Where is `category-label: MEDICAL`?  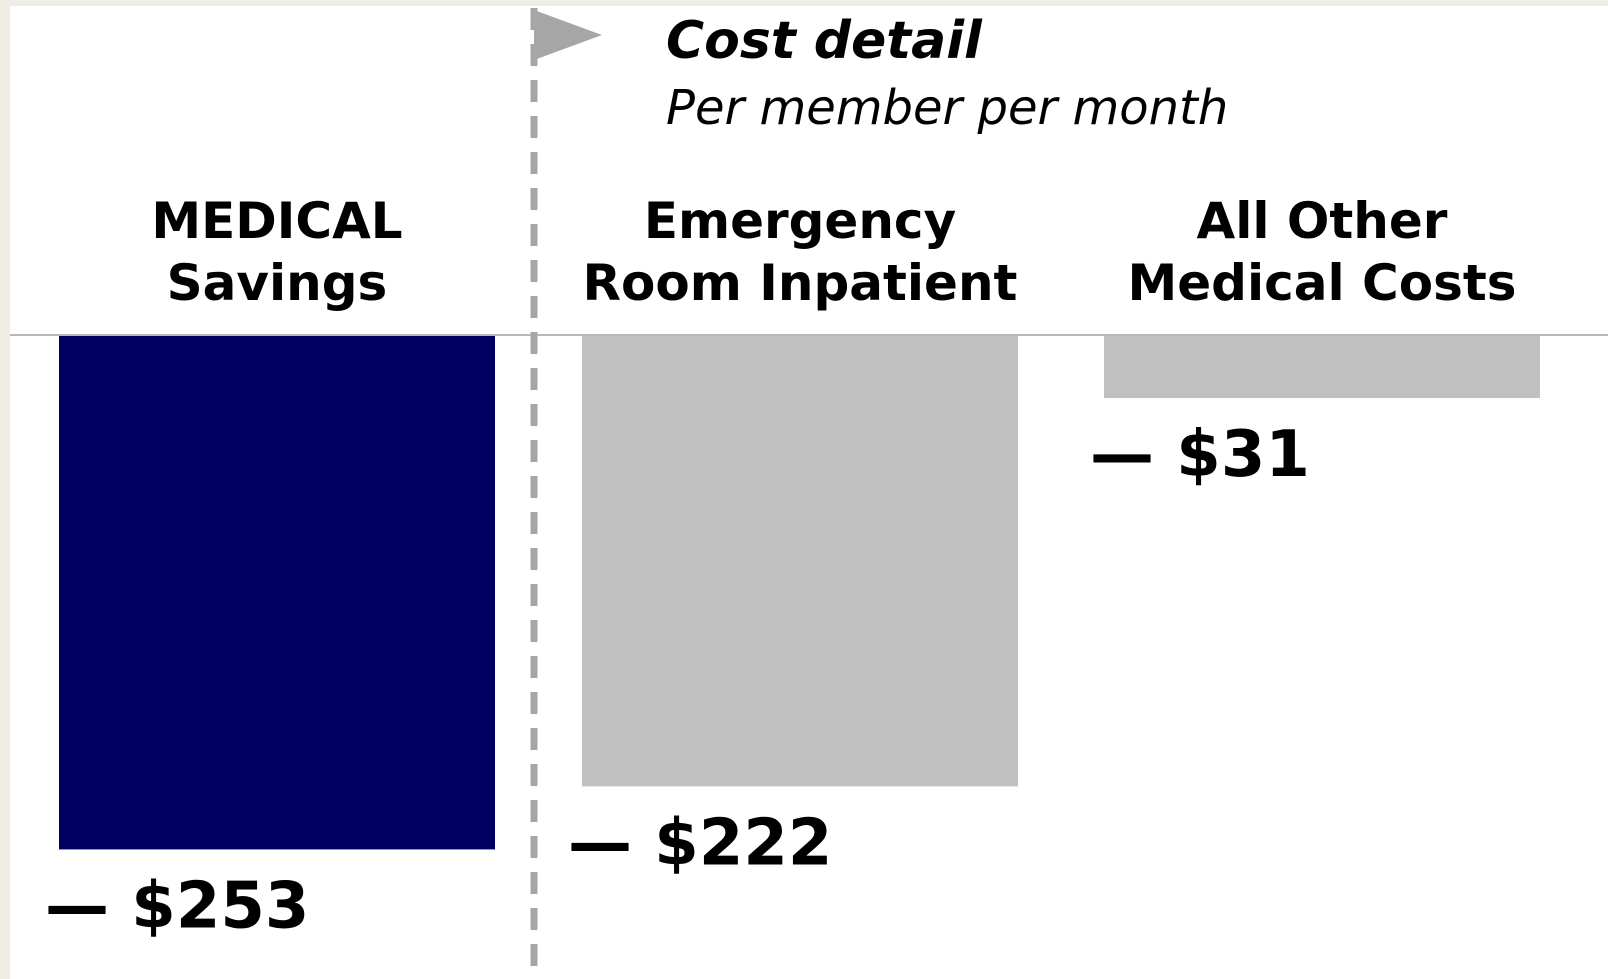
category-label: MEDICAL is located at coordinates (276, 221).